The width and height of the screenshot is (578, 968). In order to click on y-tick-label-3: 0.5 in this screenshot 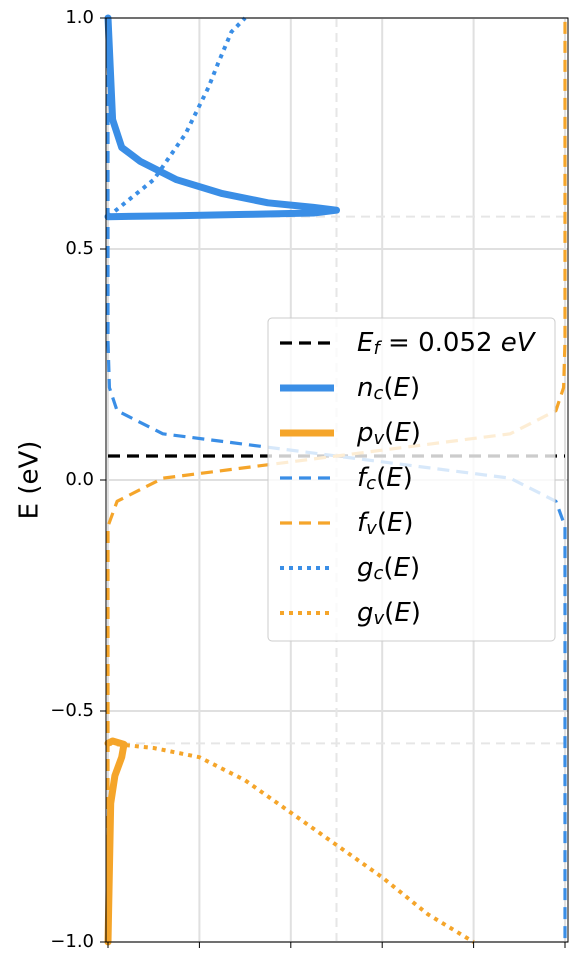, I will do `click(79, 248)`.